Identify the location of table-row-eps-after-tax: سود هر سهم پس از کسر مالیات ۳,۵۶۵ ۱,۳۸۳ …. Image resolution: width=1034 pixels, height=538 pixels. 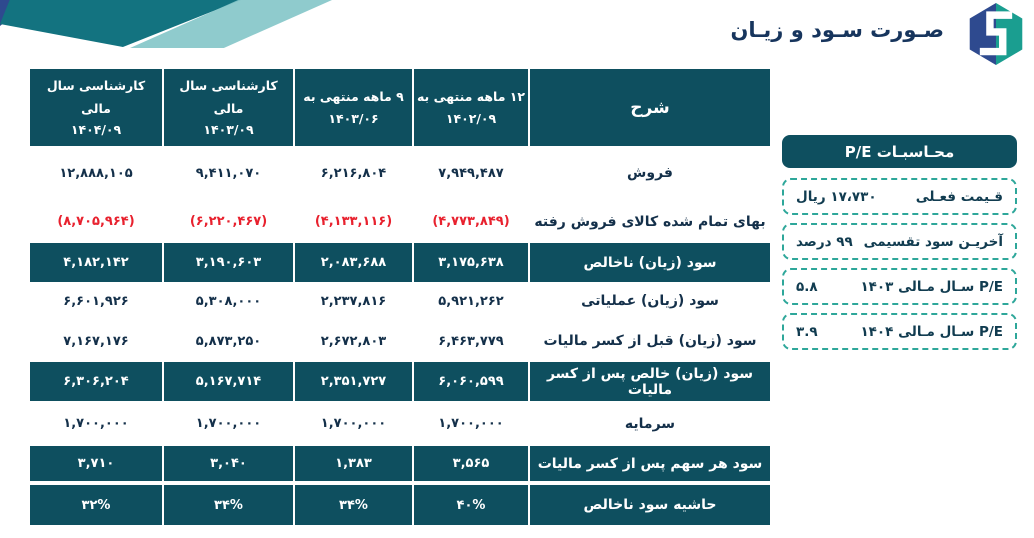
(400, 463).